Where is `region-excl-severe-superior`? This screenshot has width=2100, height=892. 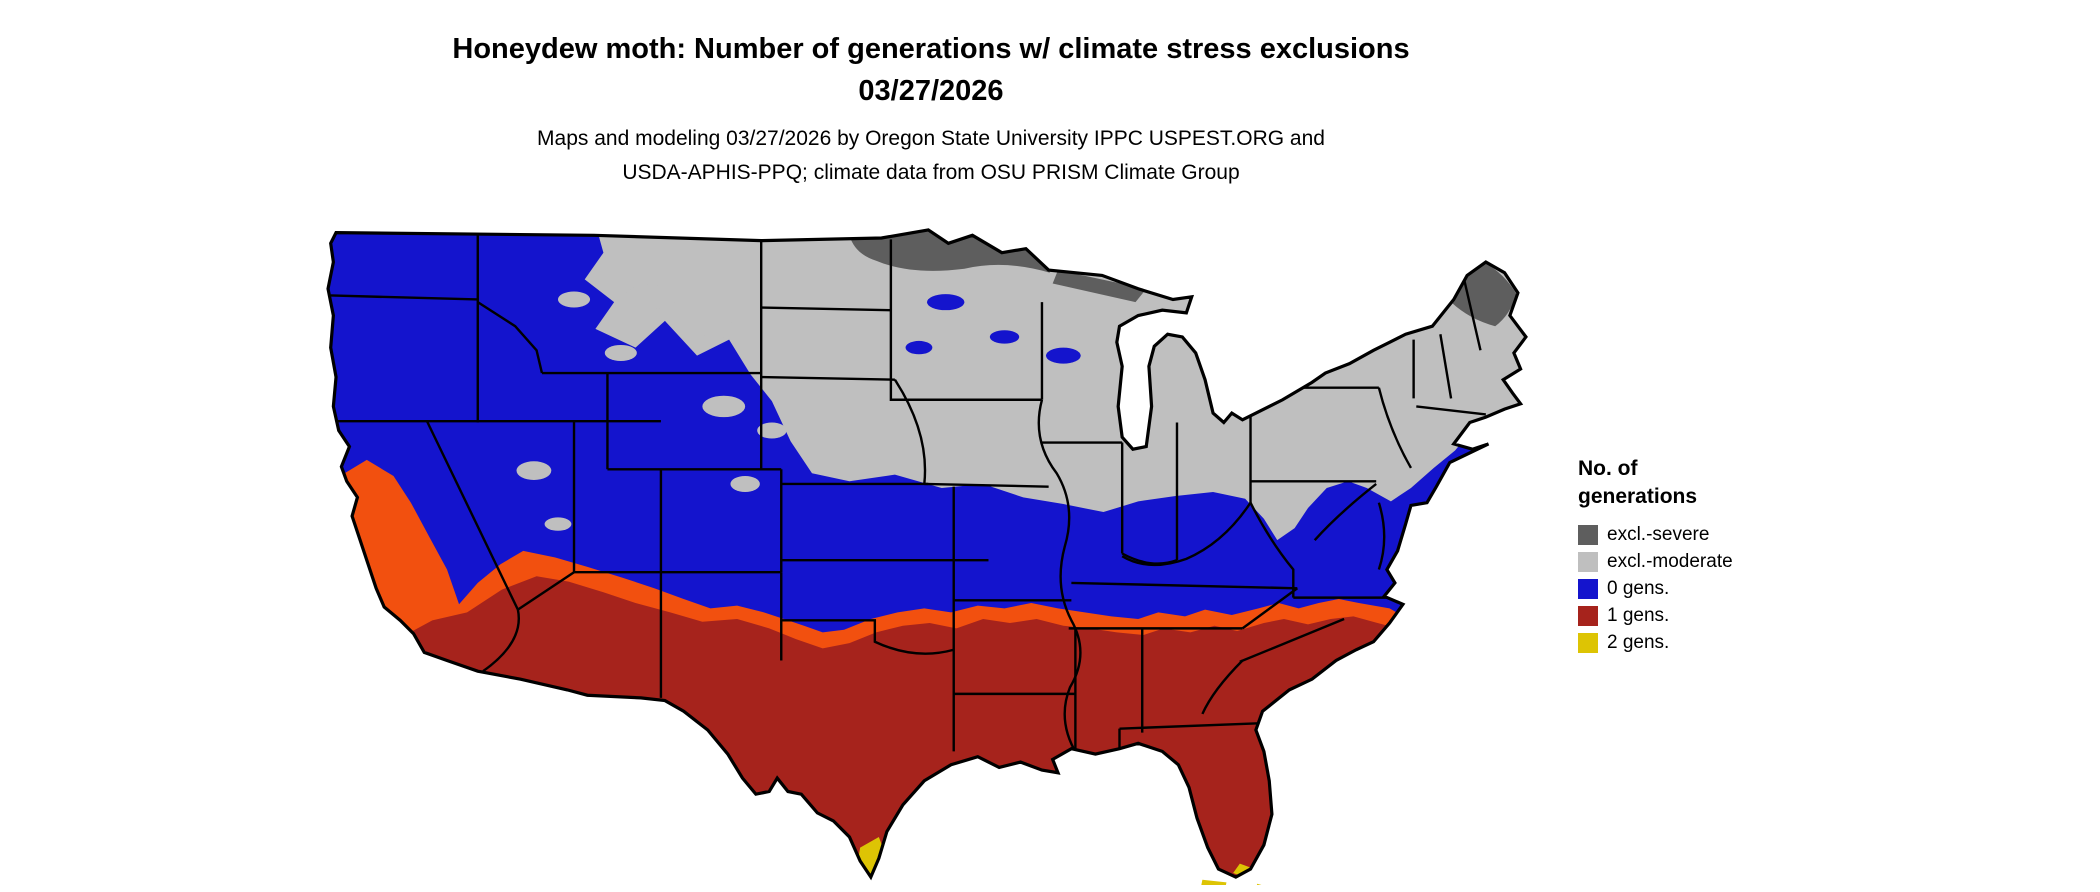
region-excl-severe-superior is located at coordinates (1099, 286).